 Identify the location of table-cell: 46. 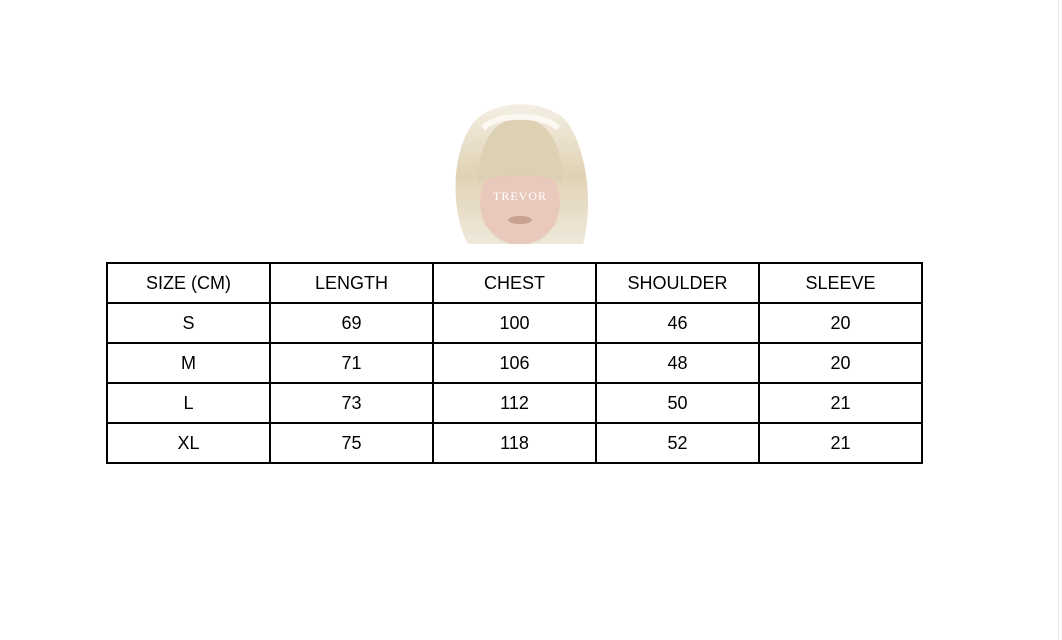
(677, 323).